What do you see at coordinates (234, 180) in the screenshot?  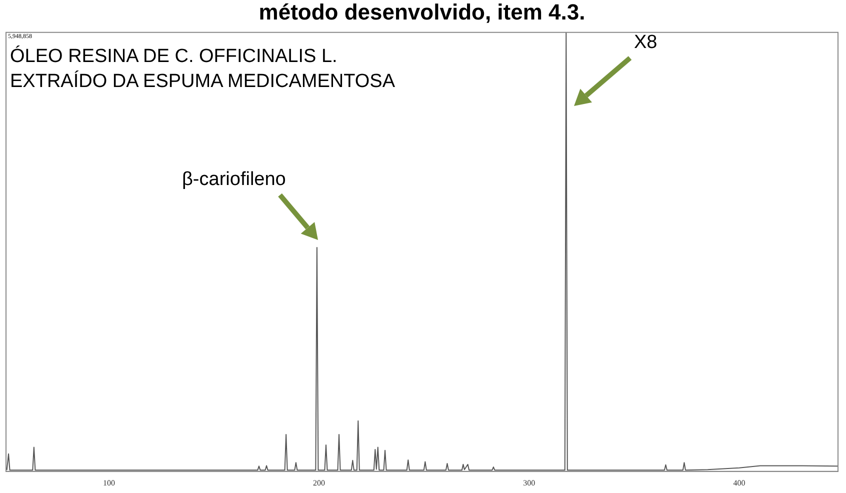 I see `annotation: β-cariofileno` at bounding box center [234, 180].